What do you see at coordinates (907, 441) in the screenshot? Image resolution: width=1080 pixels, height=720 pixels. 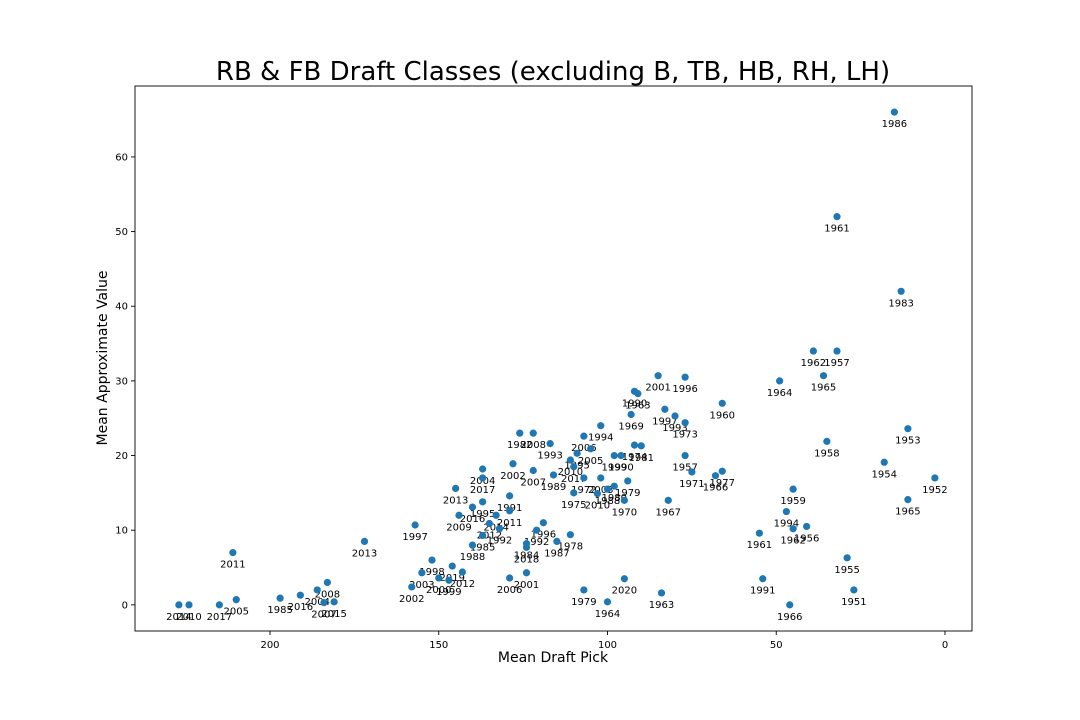 I see `point-label: 1953` at bounding box center [907, 441].